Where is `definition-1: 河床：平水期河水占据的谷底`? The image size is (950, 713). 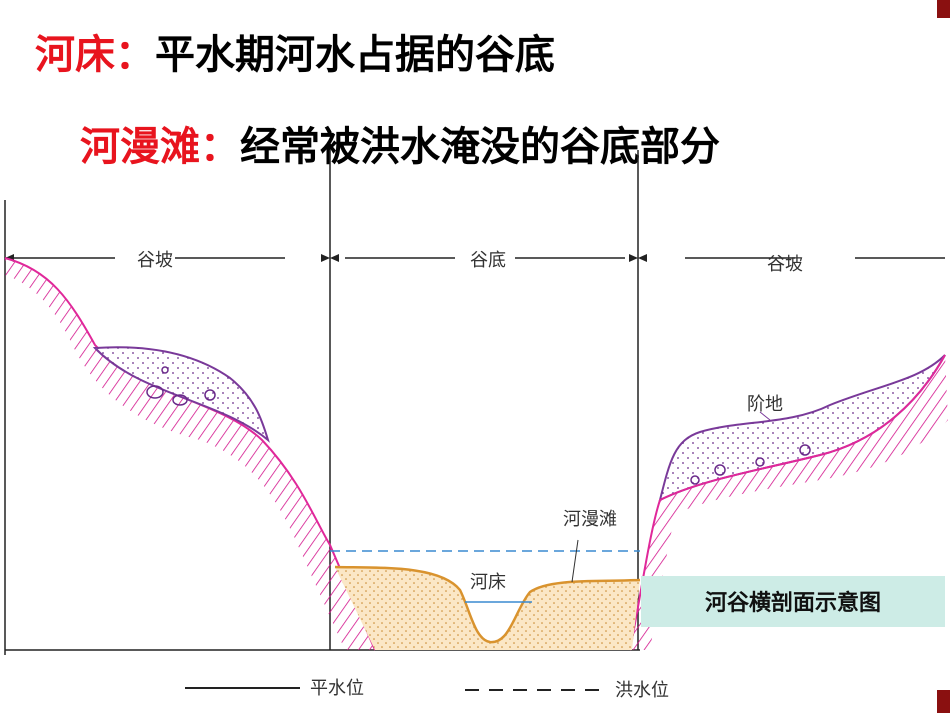 definition-1: 河床：平水期河水占据的谷底 is located at coordinates (295, 55).